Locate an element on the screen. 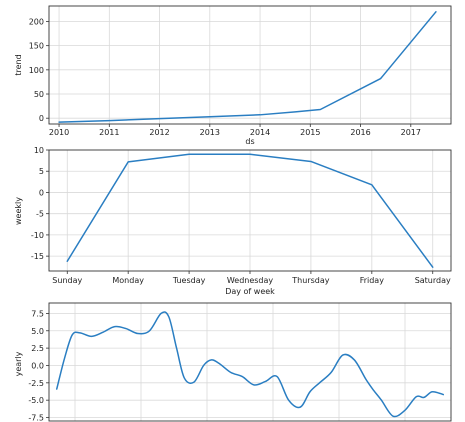 The width and height of the screenshot is (465, 422). trend-x-axis-label: ds is located at coordinates (249, 141).